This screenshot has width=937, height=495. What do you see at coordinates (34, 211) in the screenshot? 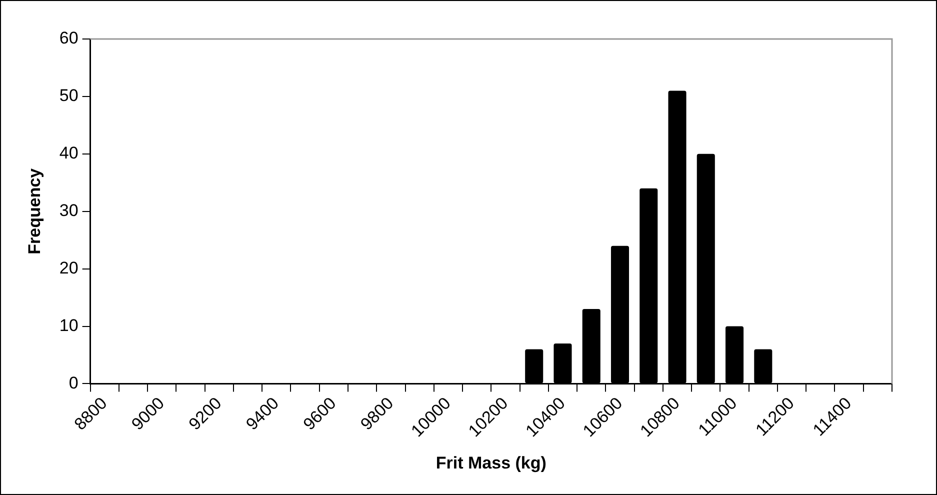
I see `y-axis-title: Frequency` at bounding box center [34, 211].